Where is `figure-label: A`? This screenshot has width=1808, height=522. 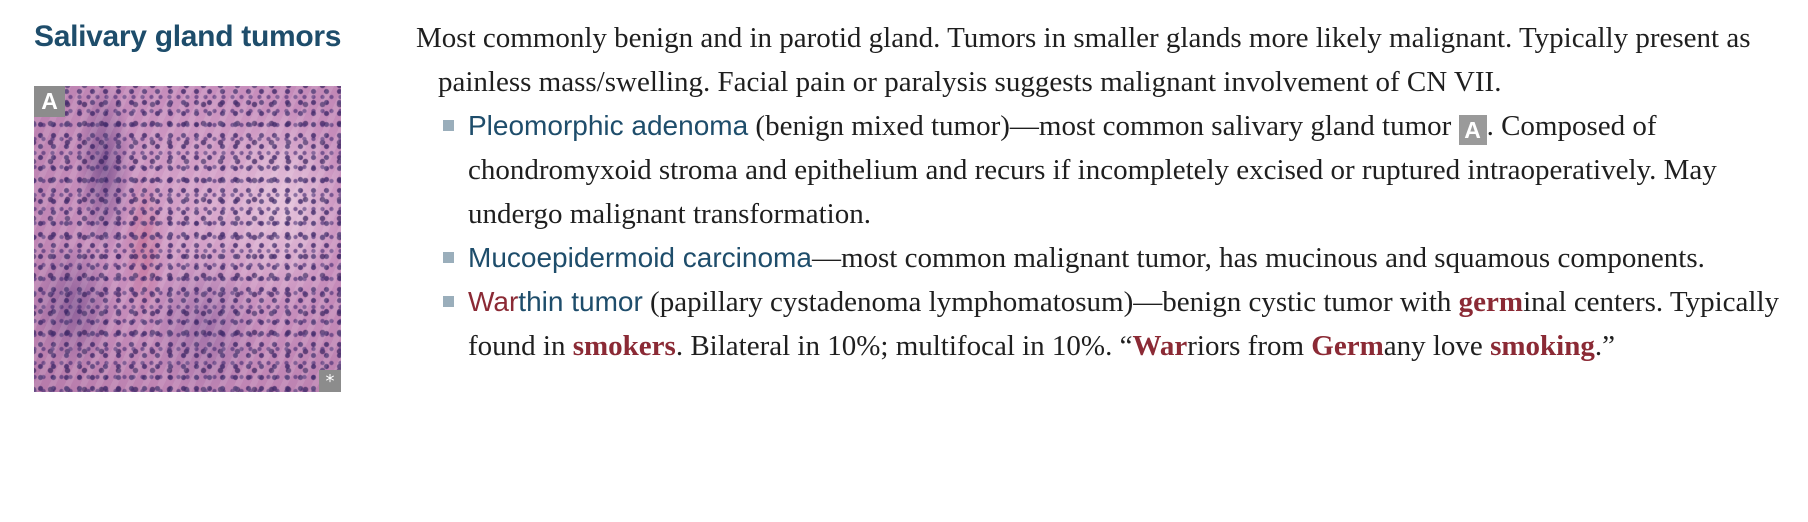 figure-label: A is located at coordinates (49, 101).